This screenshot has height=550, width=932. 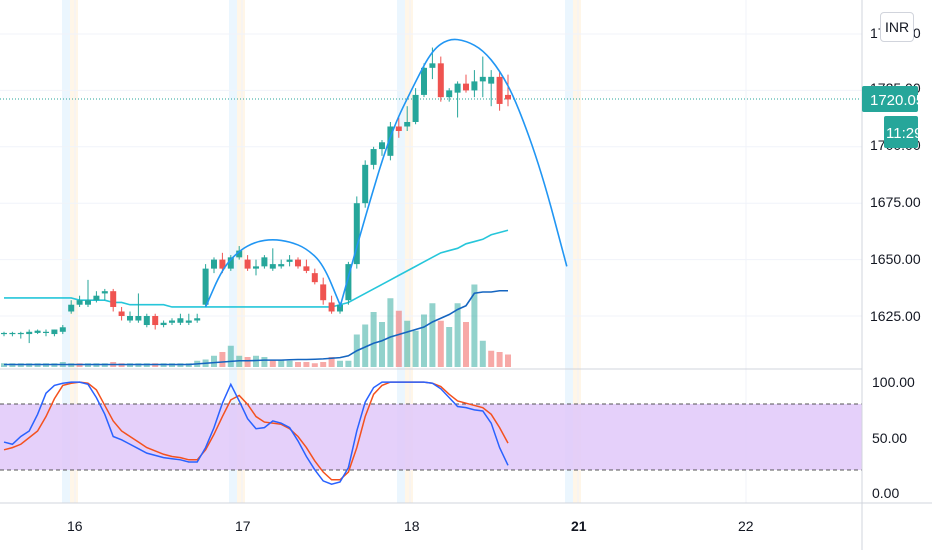 I want to click on countdown-label: 11:29, so click(x=904, y=133).